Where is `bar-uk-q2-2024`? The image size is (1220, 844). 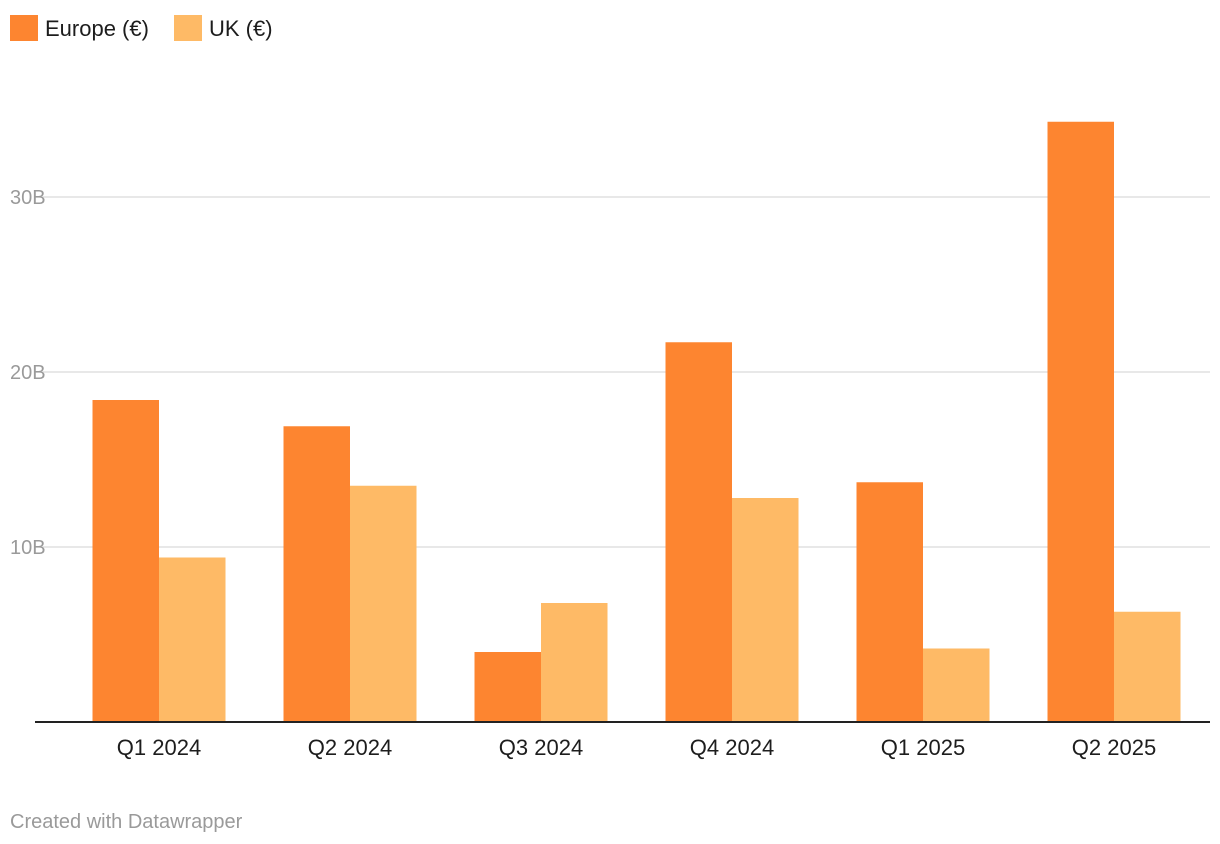 bar-uk-q2-2024 is located at coordinates (383, 603).